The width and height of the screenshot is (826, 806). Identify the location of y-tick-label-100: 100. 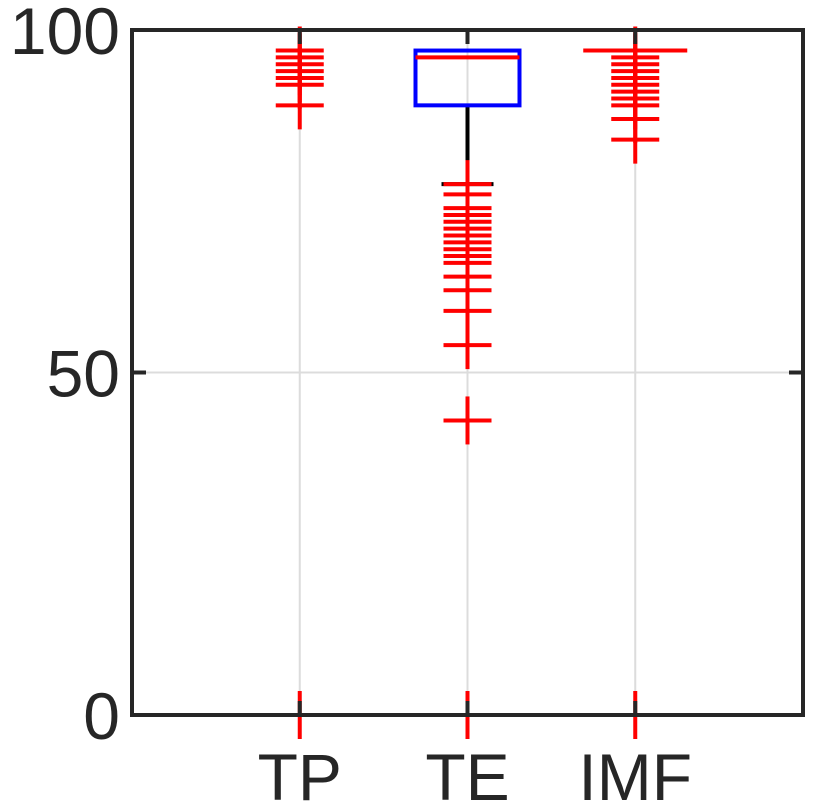
(65, 34).